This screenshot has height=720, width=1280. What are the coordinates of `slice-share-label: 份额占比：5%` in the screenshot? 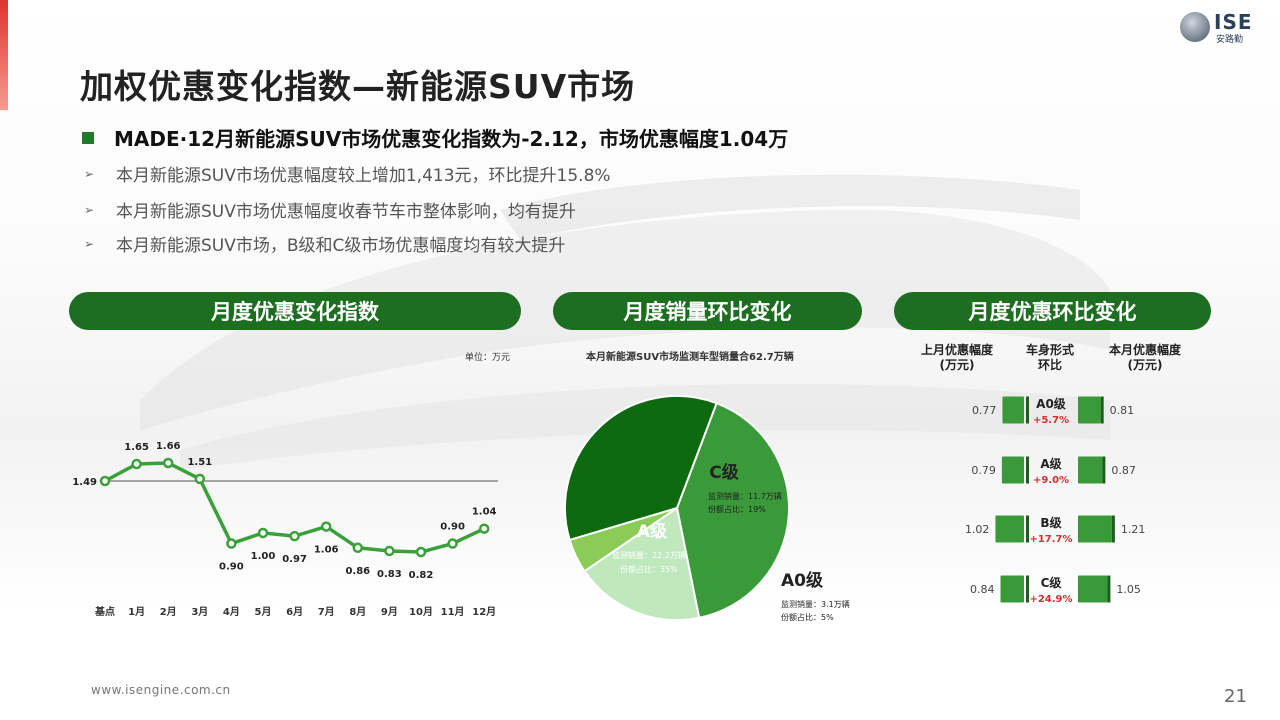 It's located at (807, 617).